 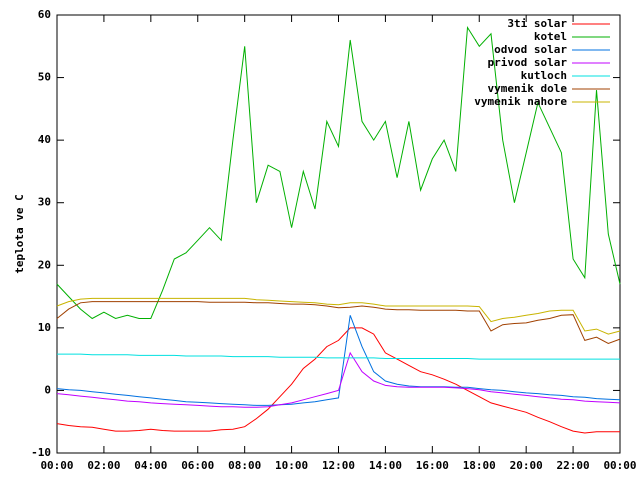 What do you see at coordinates (44, 139) in the screenshot?
I see `y-tick-label: 40` at bounding box center [44, 139].